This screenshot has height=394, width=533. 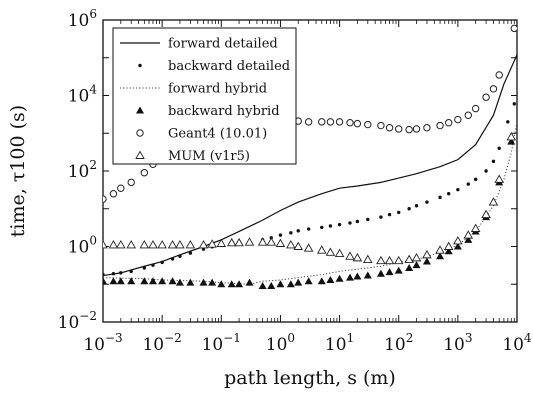 I want to click on x-tick-label: 10⁰, so click(x=280, y=343).